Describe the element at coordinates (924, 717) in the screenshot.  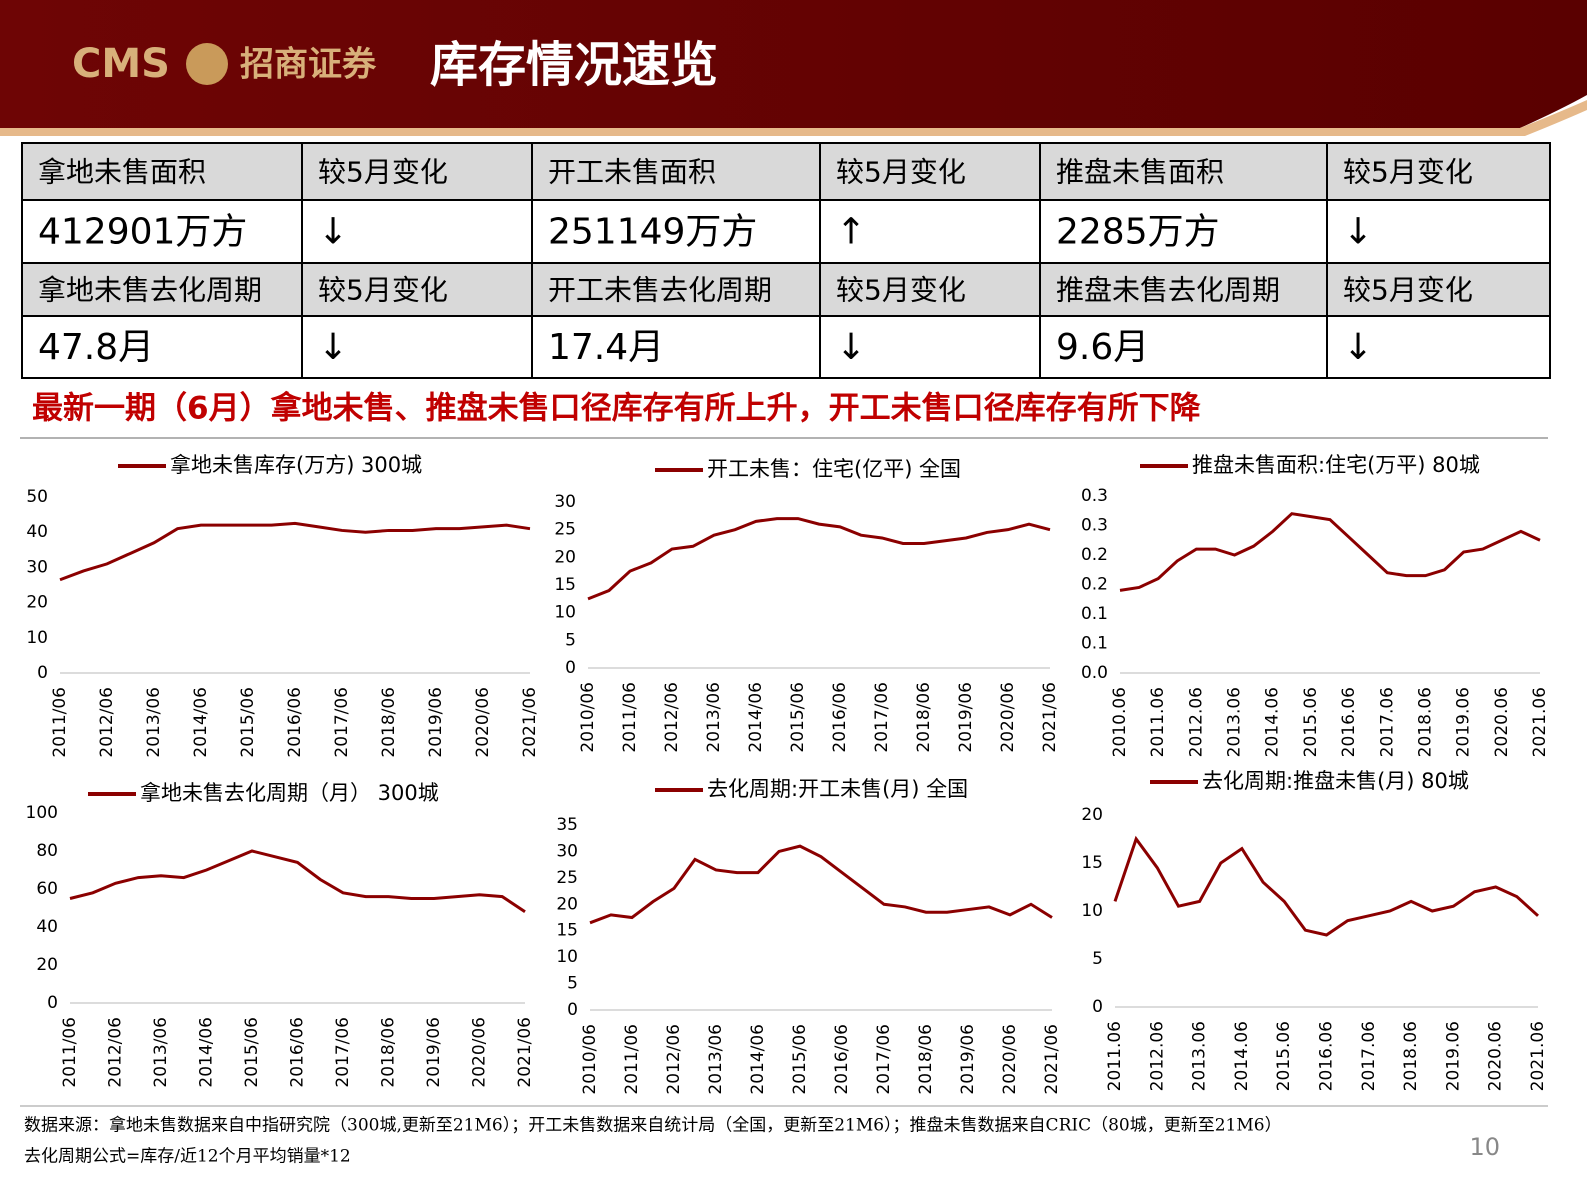
I see `x-tick-label: 2018/06` at that location.